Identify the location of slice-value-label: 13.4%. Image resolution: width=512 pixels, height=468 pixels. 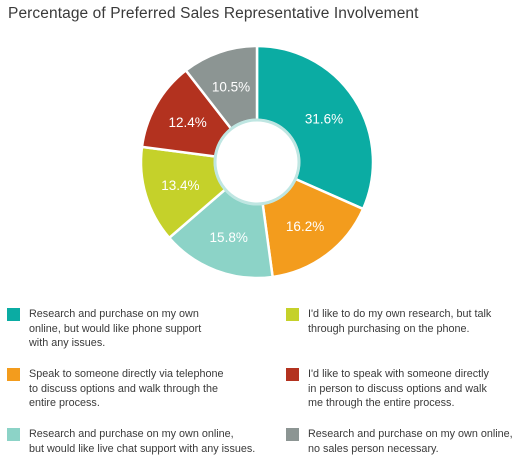
(180, 185).